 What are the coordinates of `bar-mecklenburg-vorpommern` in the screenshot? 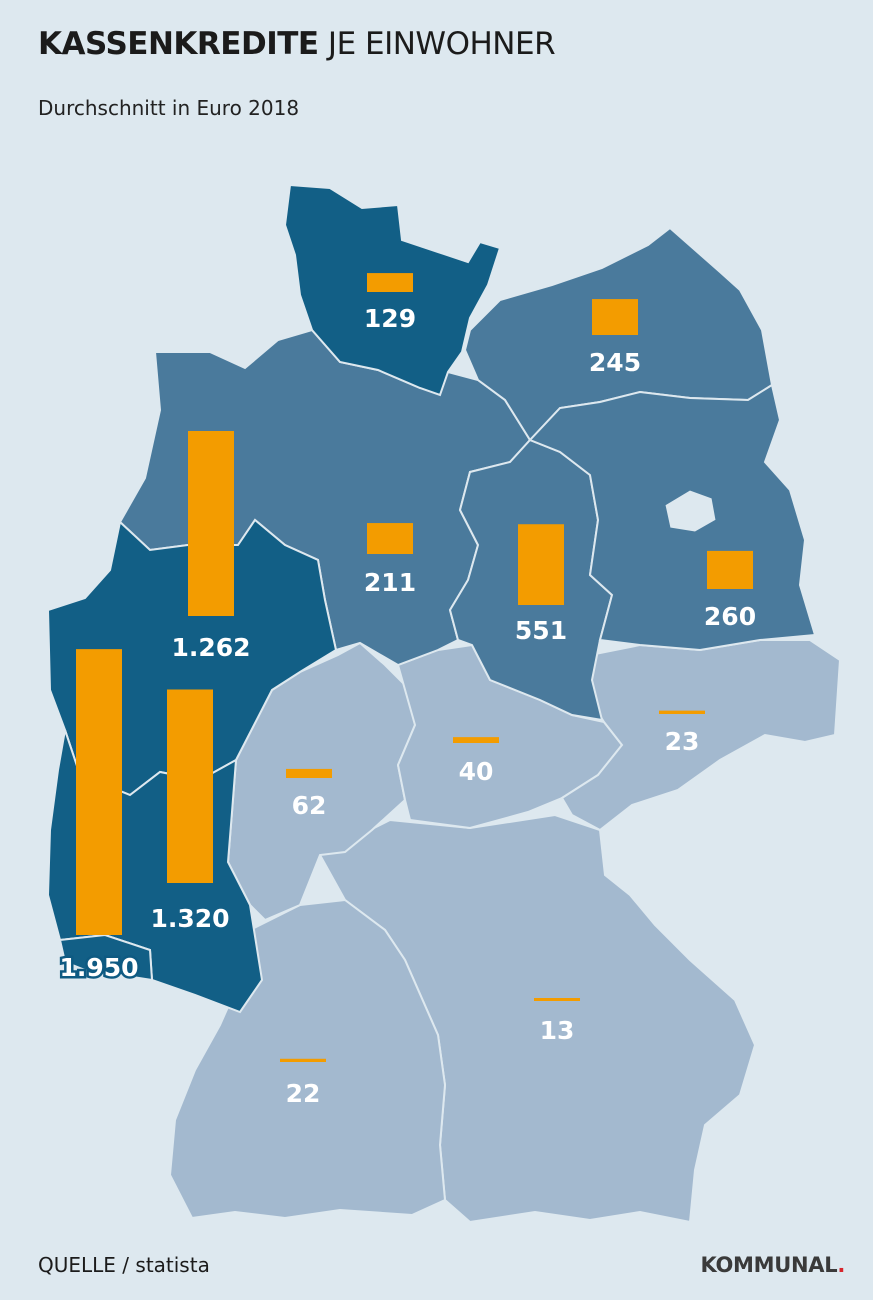 It's located at (615, 317).